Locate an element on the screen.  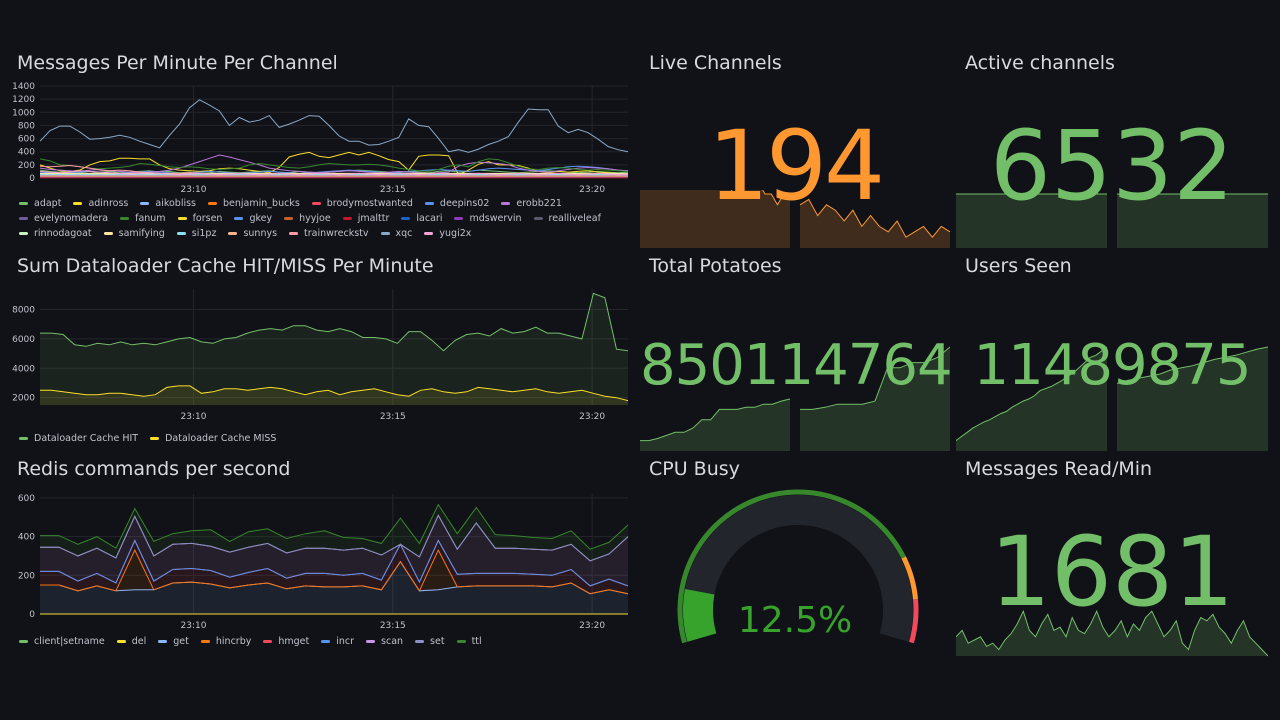
x-tick-label: 23:10 is located at coordinates (194, 417).